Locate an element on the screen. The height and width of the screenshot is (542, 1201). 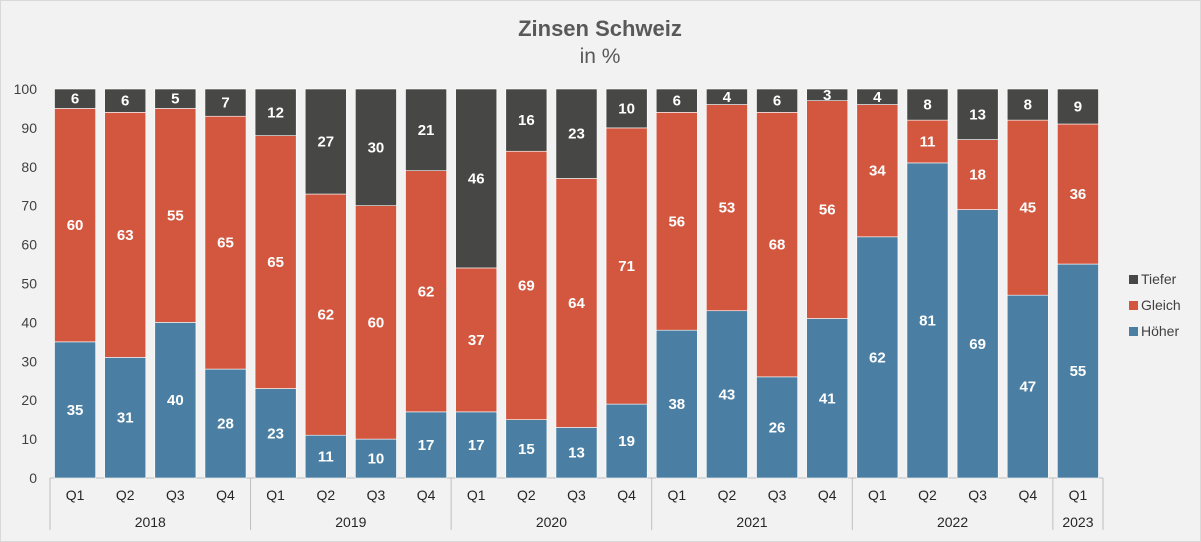
y-tick-label: 40 is located at coordinates (29, 322).